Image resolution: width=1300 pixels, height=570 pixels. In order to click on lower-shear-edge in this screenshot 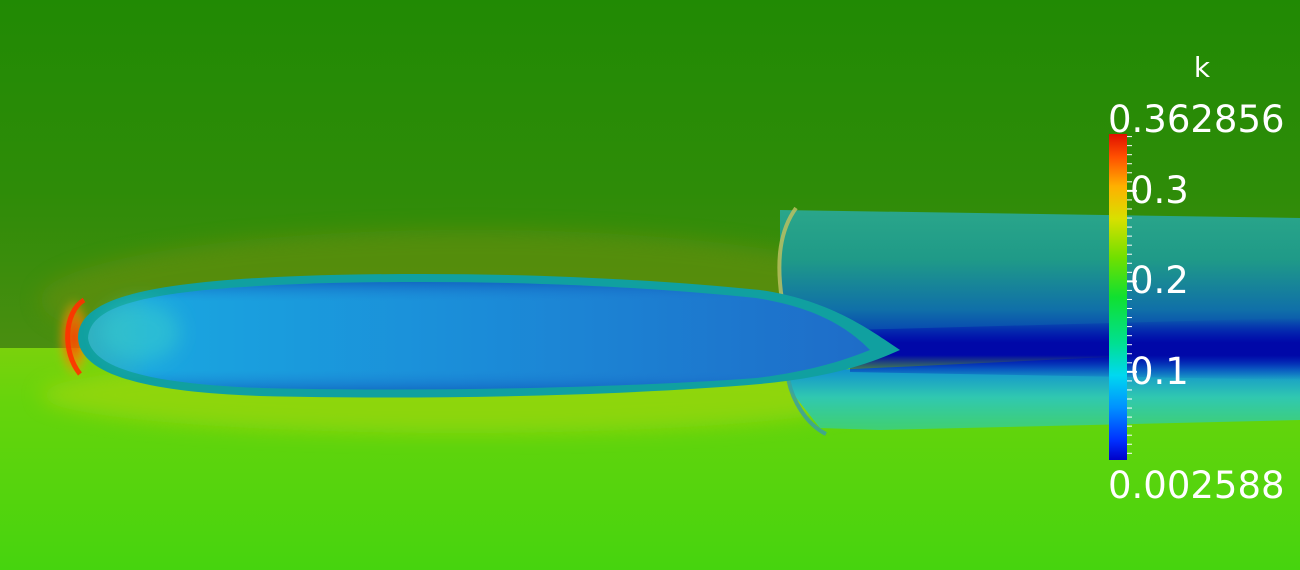, I will do `click(806, 406)`.